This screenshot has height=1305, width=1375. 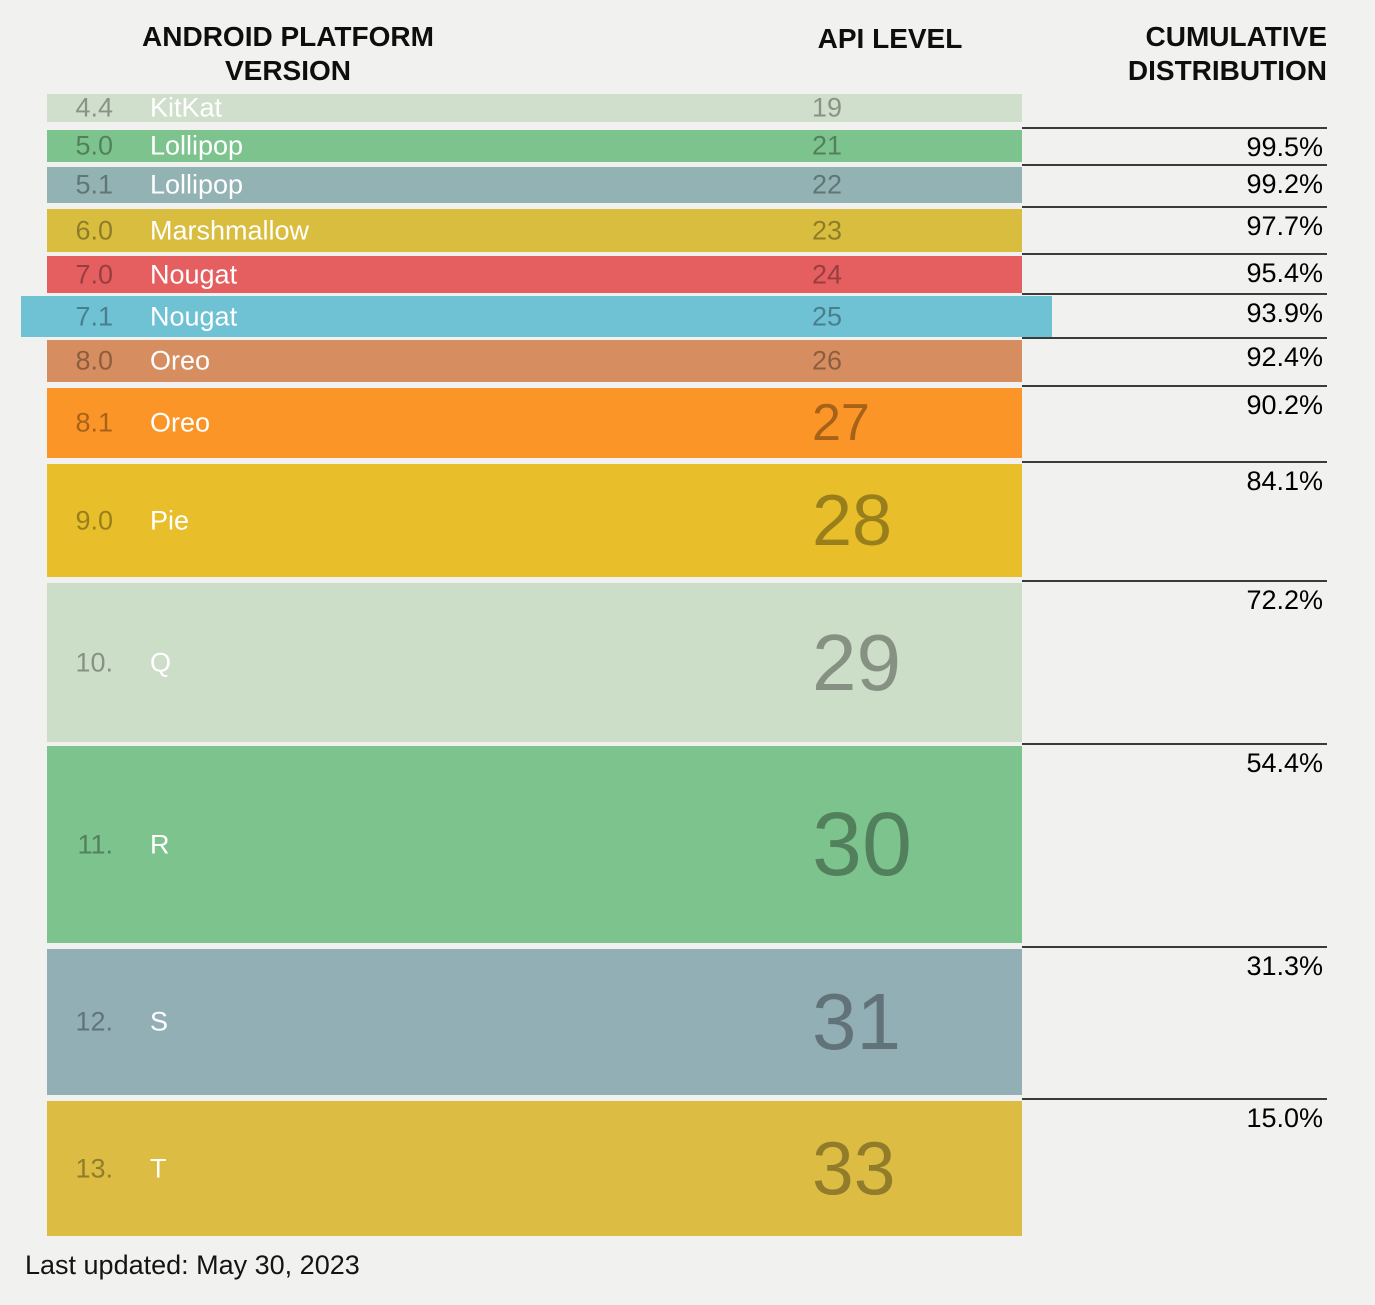 What do you see at coordinates (161, 662) in the screenshot?
I see `version-name-label: Q` at bounding box center [161, 662].